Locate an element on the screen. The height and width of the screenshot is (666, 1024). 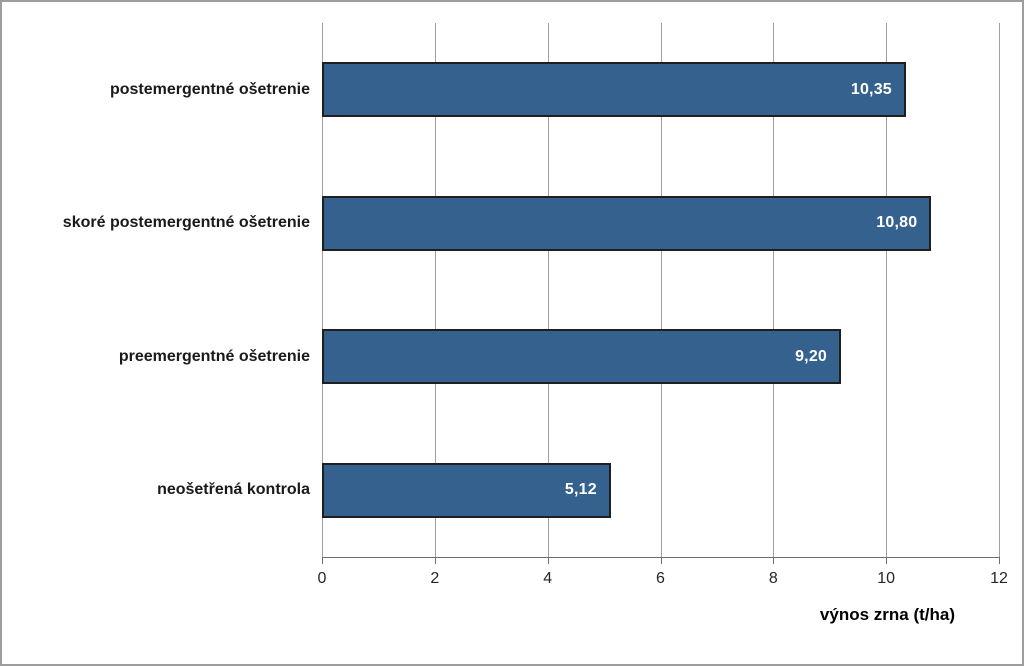
category-label: postemergentné ošetrenie is located at coordinates (209, 89).